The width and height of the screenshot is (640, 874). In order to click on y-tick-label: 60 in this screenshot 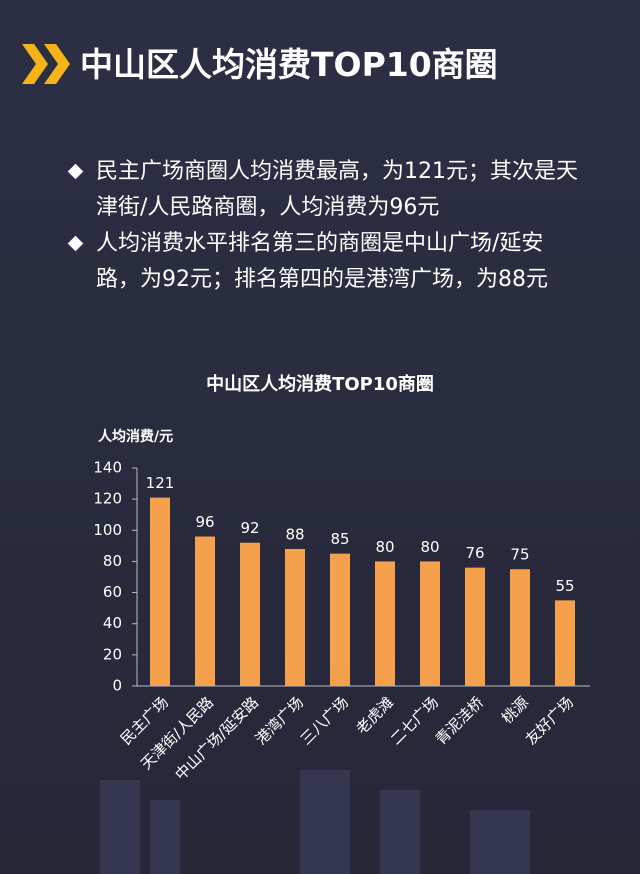, I will do `click(112, 592)`.